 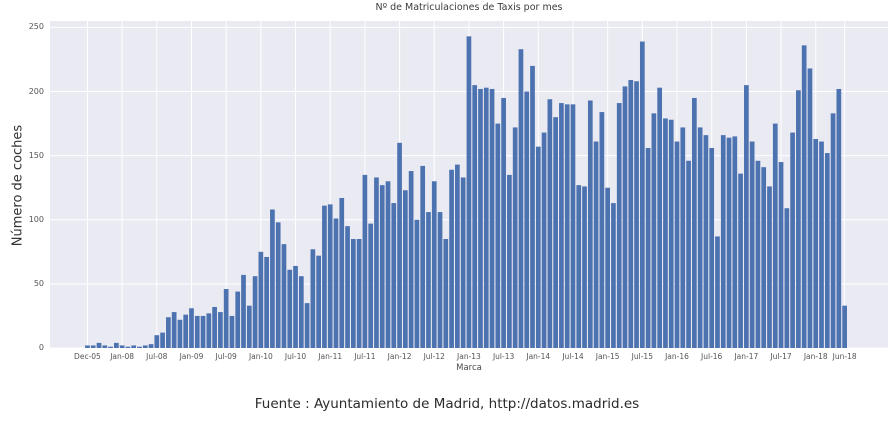 What do you see at coordinates (677, 356) in the screenshot?
I see `x-tick-label: Jan-16` at bounding box center [677, 356].